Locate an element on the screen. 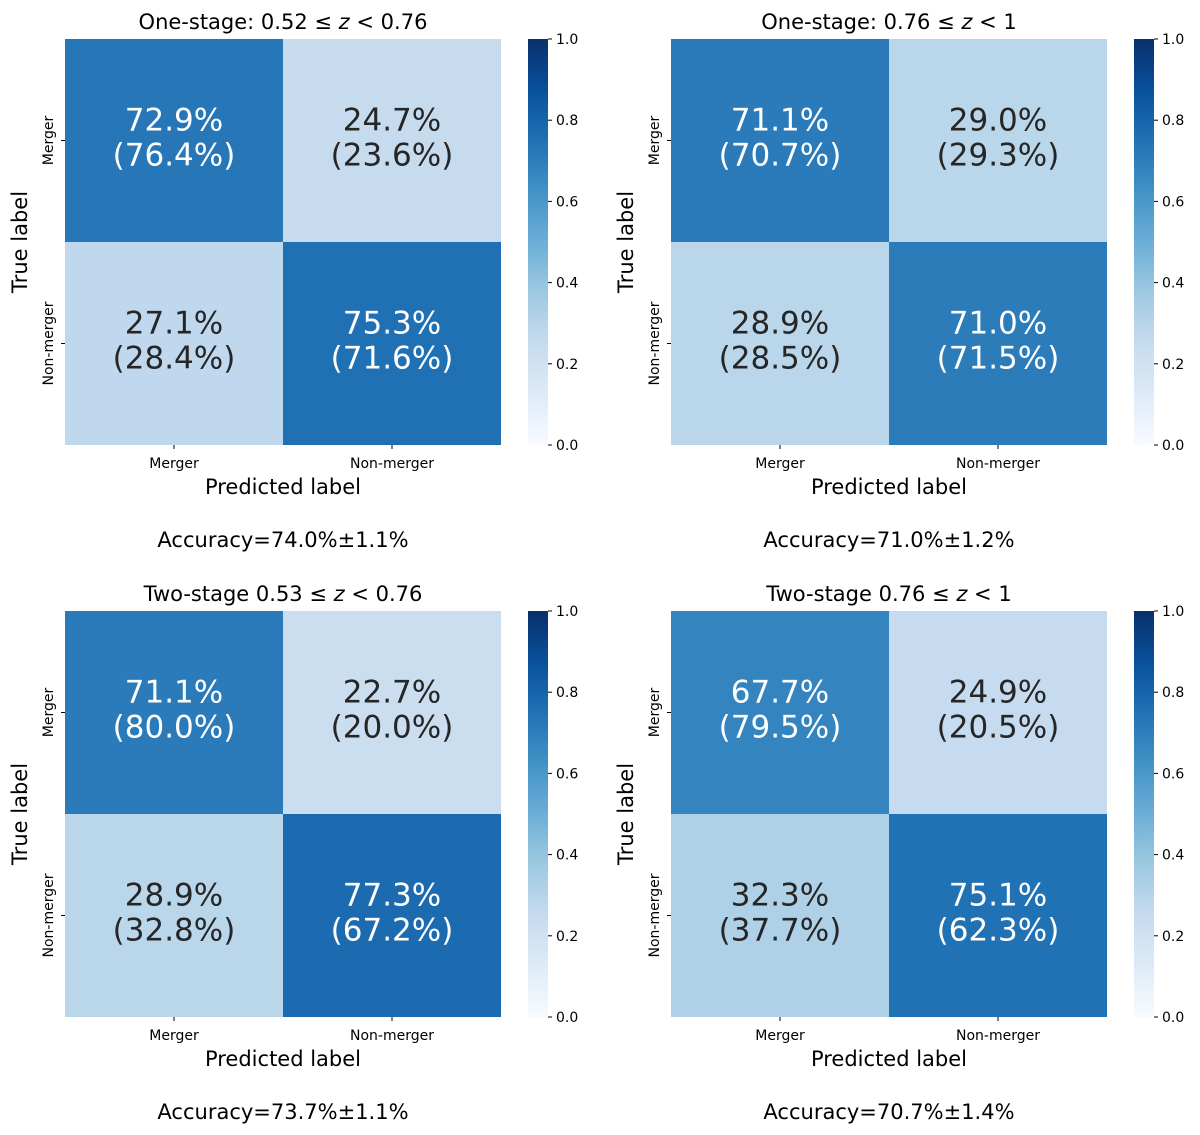 The width and height of the screenshot is (1200, 1135). cell-value-label: 77.3% is located at coordinates (392, 896).